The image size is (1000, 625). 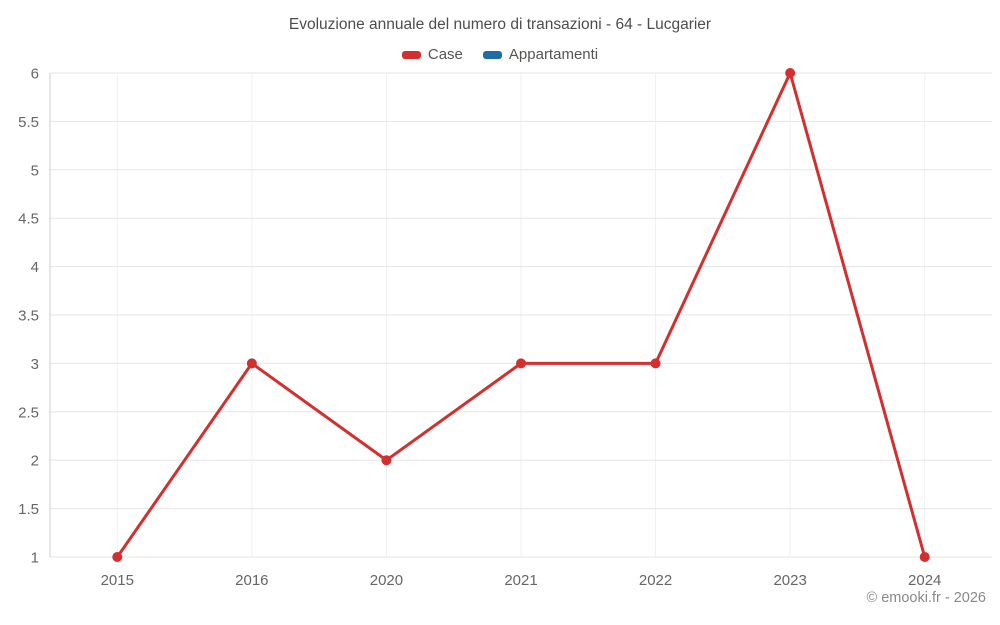 I want to click on data-point-case-2016, so click(x=251, y=363).